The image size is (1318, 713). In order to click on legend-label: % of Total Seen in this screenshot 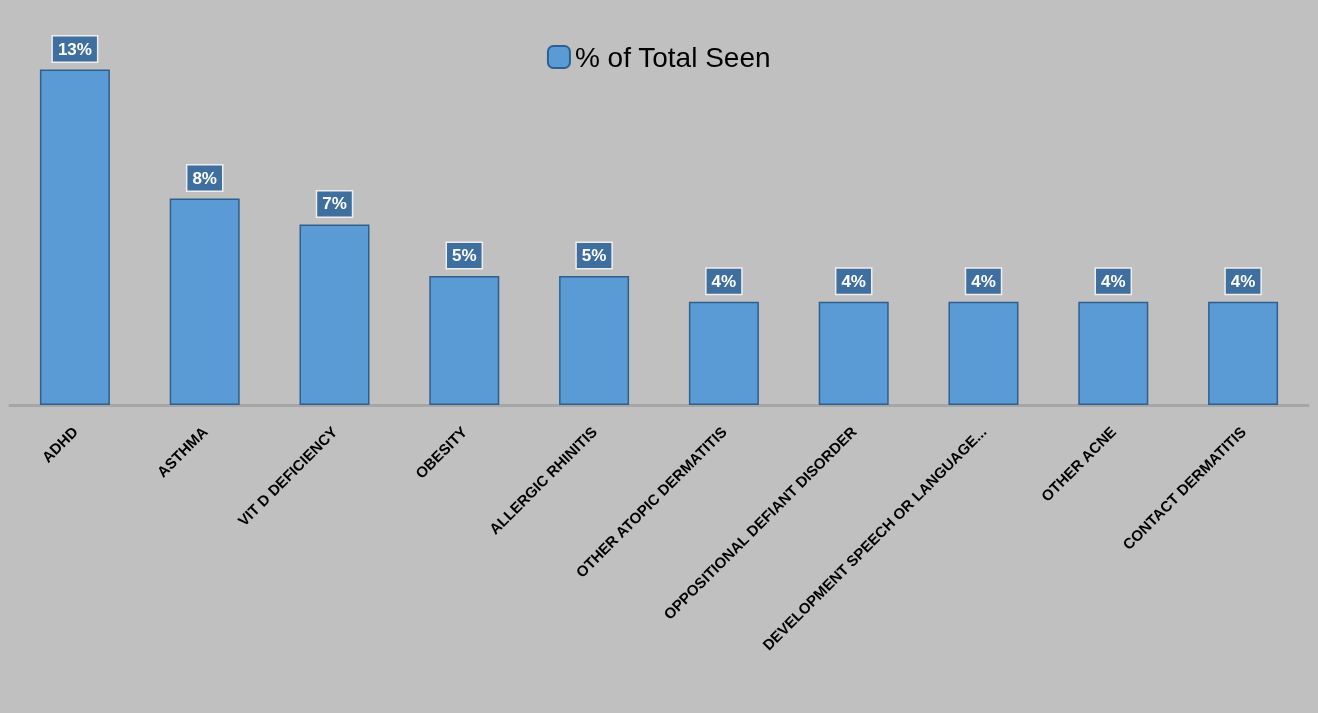, I will do `click(672, 57)`.